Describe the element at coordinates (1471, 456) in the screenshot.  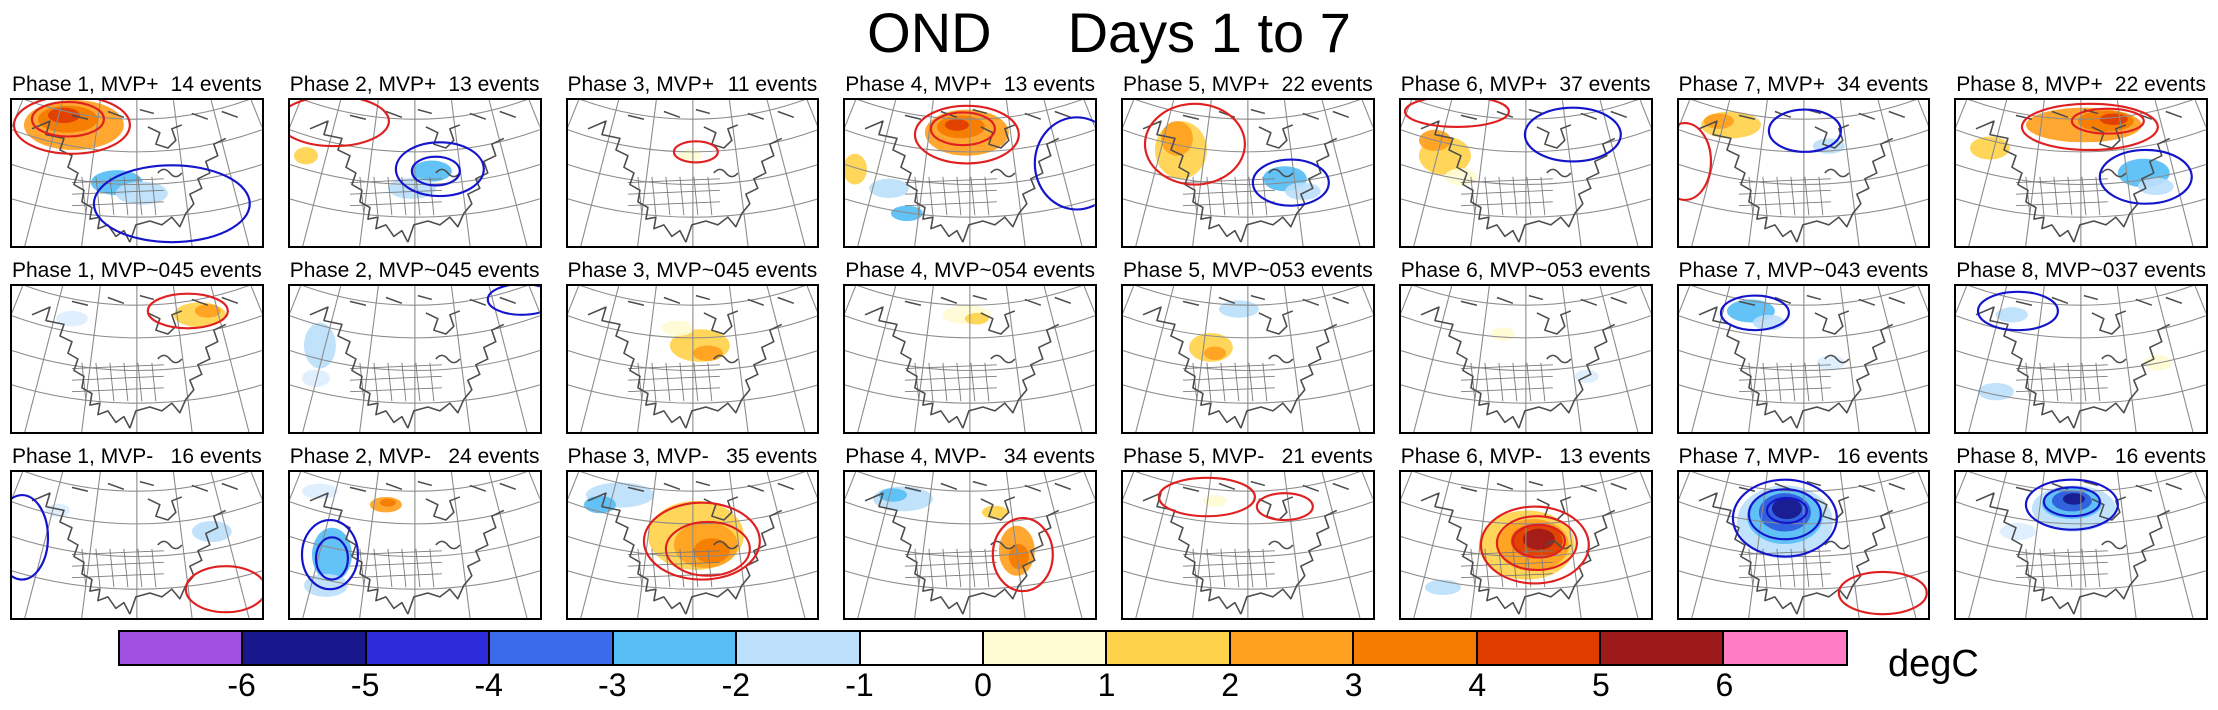
I see `panel-label: Phase 6, MVP-` at that location.